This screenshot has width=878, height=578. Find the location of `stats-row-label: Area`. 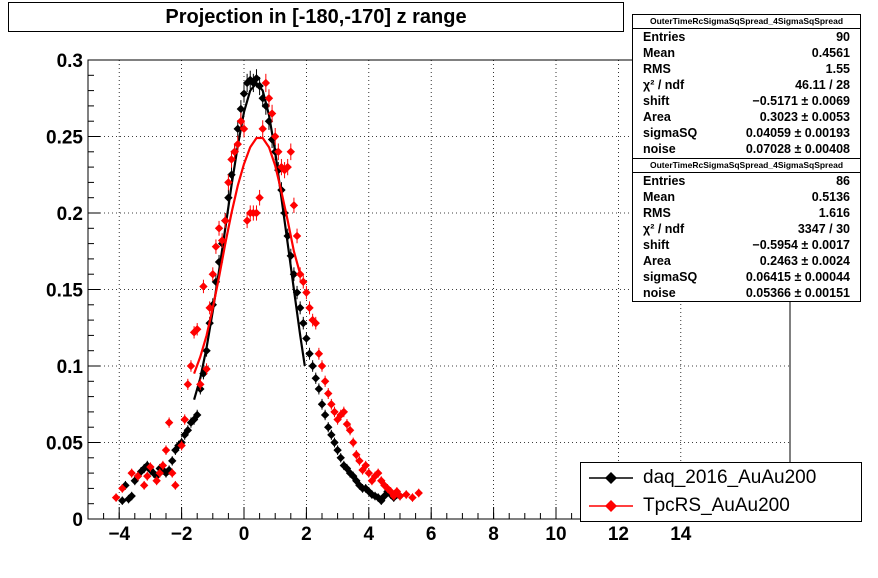

stats-row-label: Area is located at coordinates (657, 117).